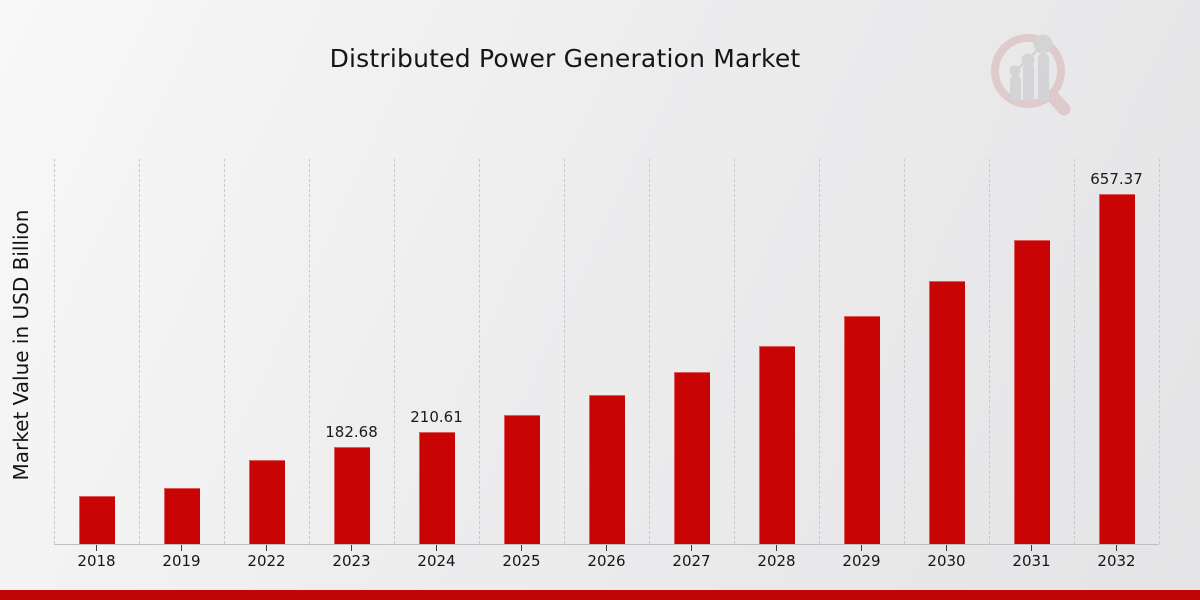 The height and width of the screenshot is (600, 1200). I want to click on x-tick-label-2032: 2032, so click(1116, 561).